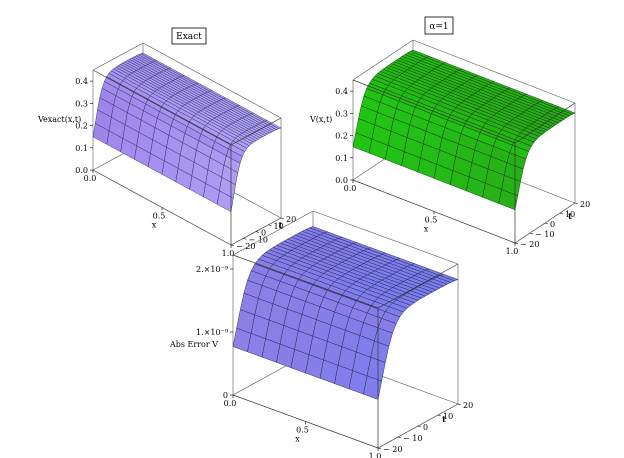 Image resolution: width=624 pixels, height=458 pixels. I want to click on z-axis-label: V(x,t), so click(320, 119).